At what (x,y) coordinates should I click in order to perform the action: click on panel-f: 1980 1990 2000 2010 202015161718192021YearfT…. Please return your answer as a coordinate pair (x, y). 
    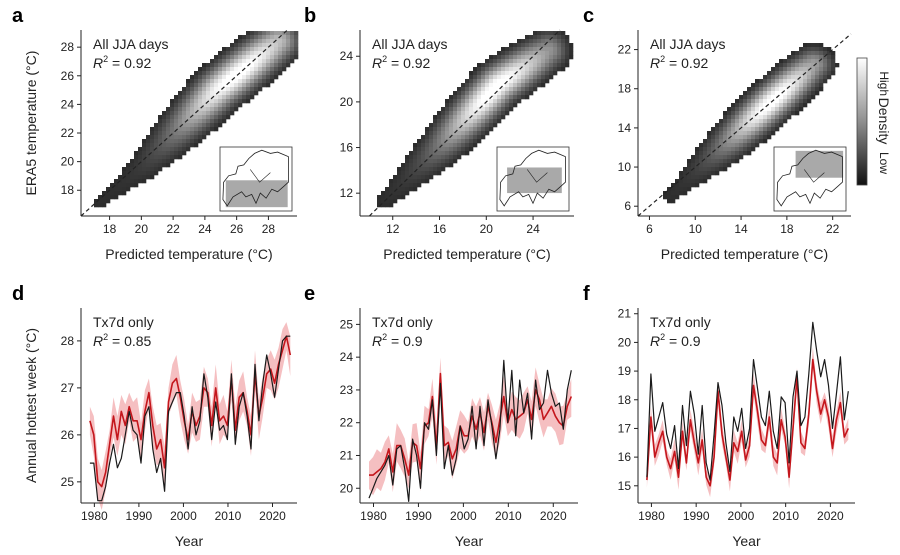
    Looking at the image, I should click on (719, 416).